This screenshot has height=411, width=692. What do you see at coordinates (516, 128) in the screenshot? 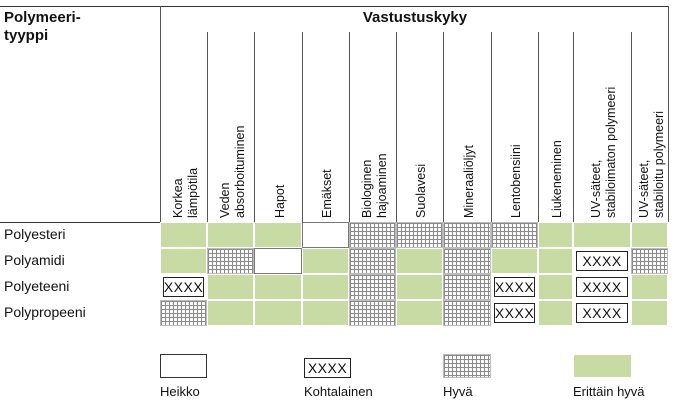
I see `column-header: Lentobensiini` at bounding box center [516, 128].